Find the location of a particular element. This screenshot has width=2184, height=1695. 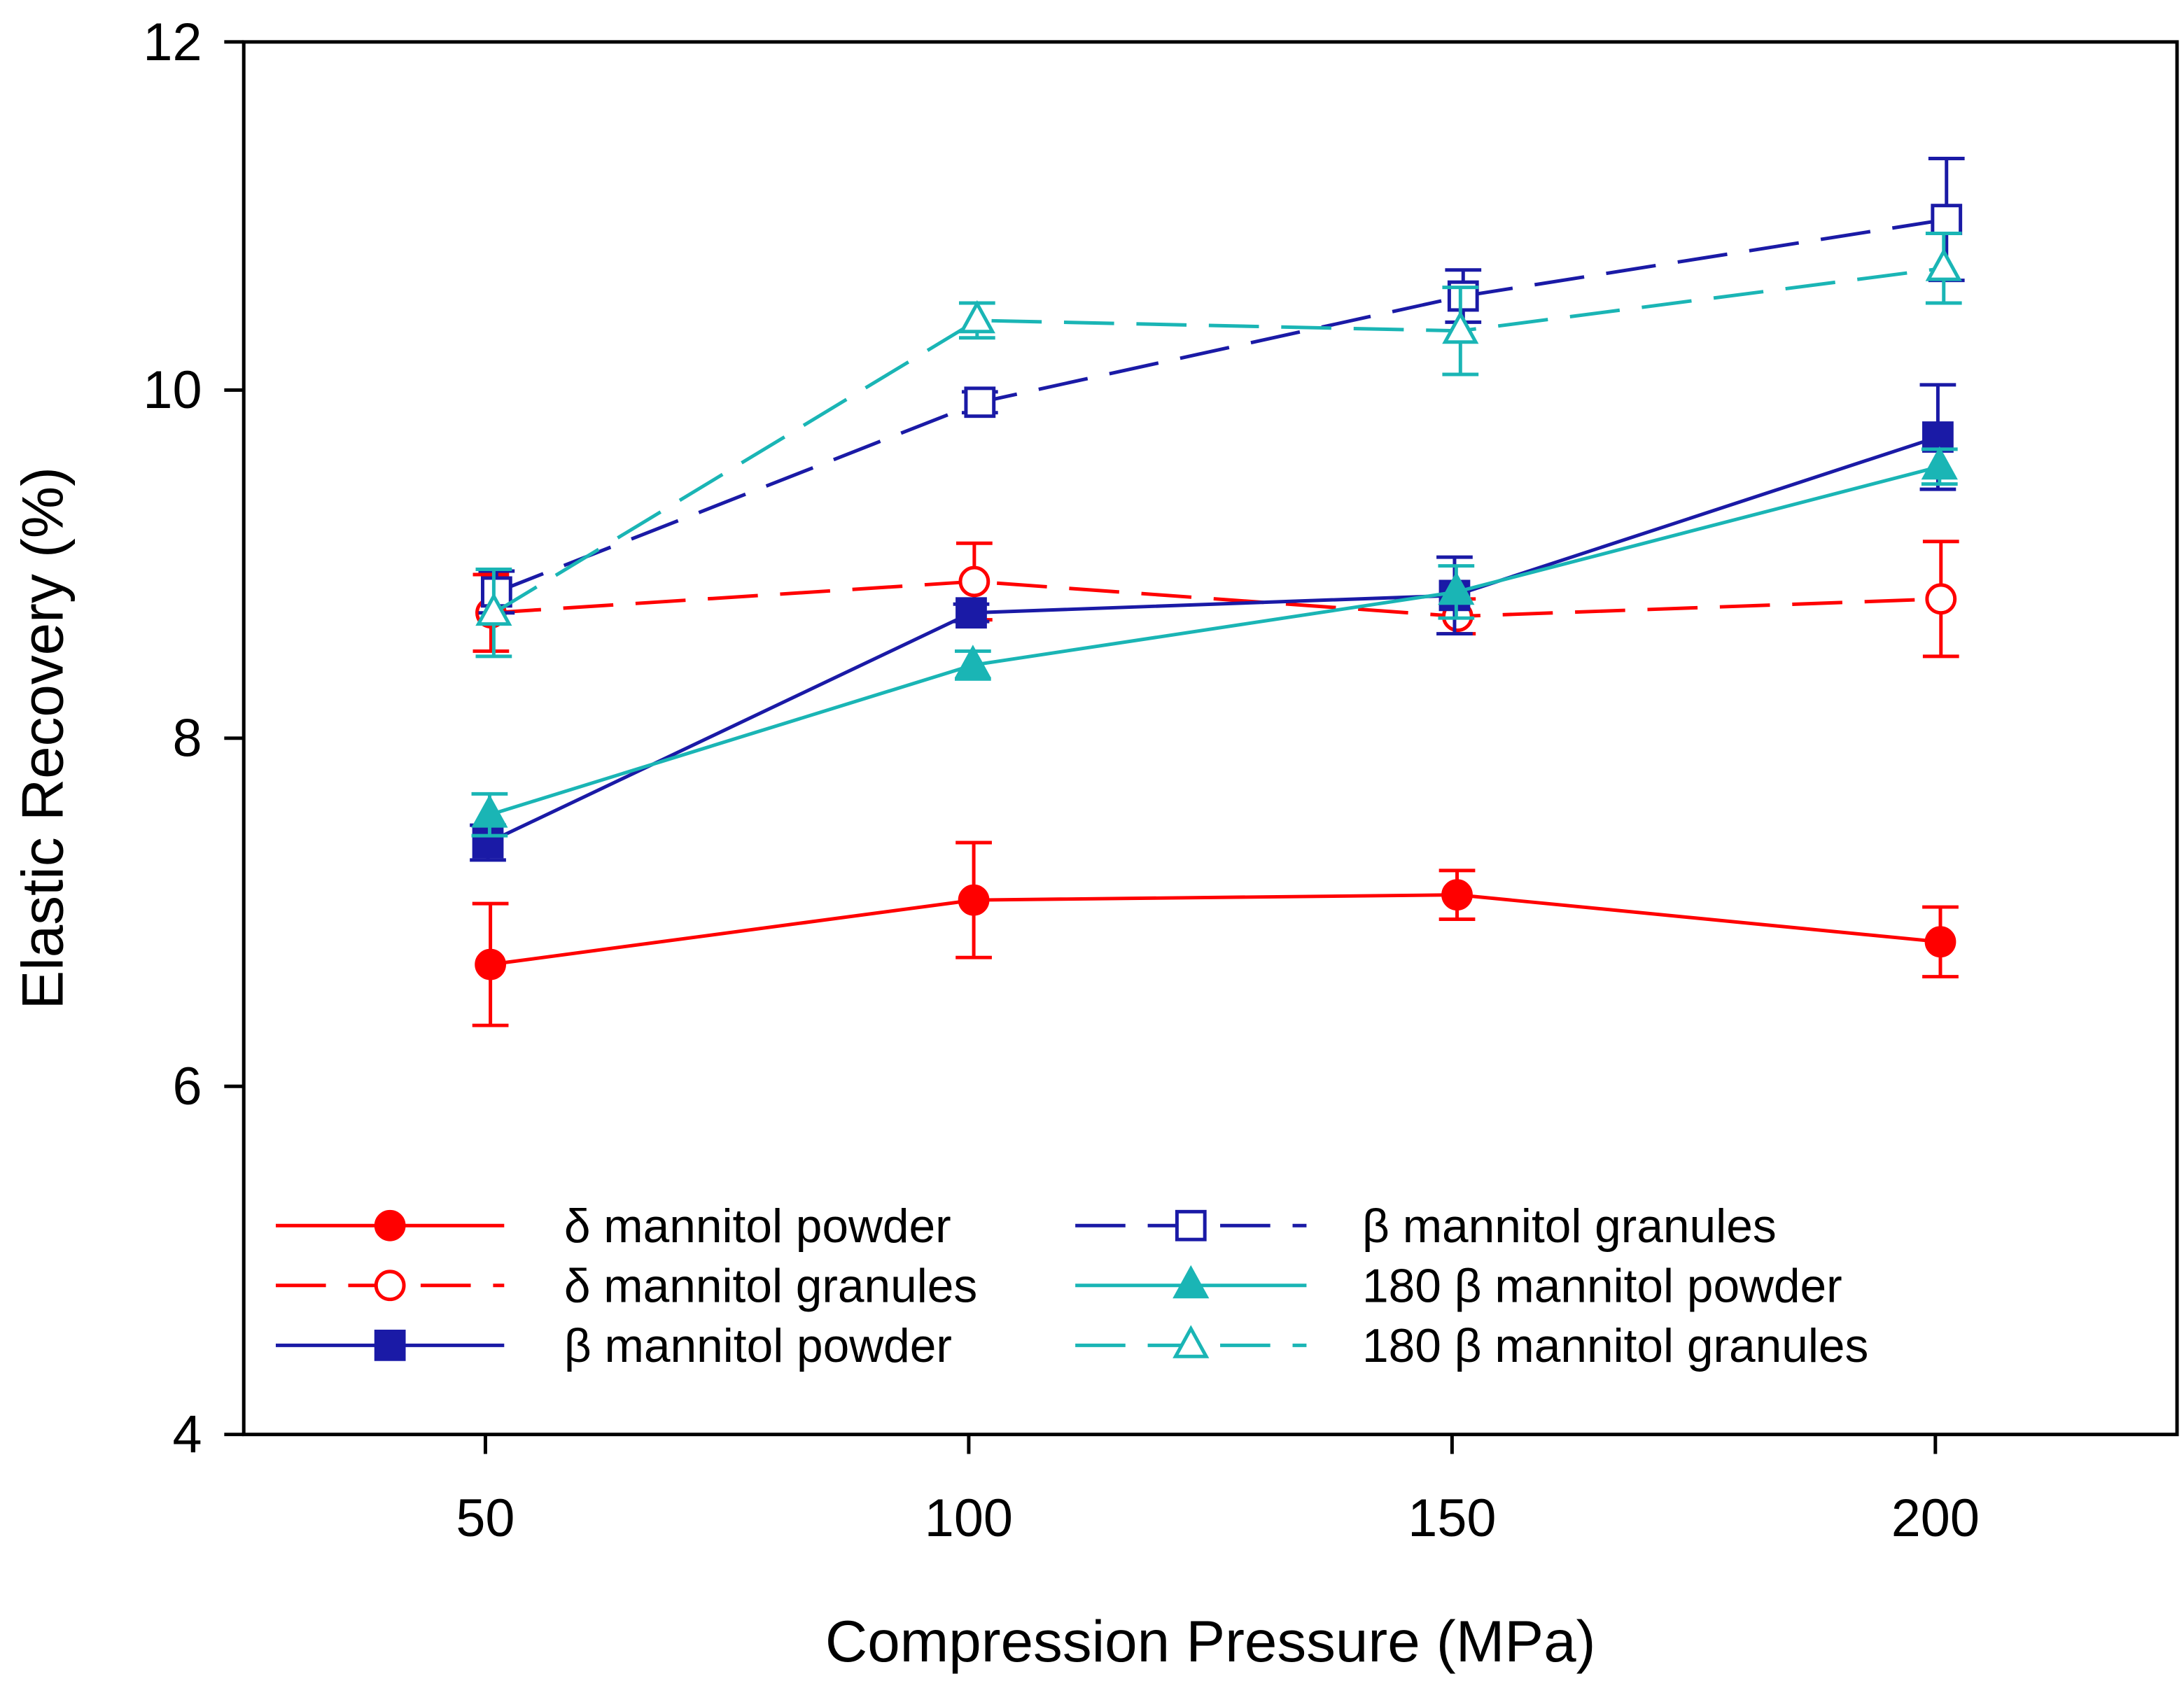

legend-item: 180 β mannitol powder is located at coordinates (1458, 1286).